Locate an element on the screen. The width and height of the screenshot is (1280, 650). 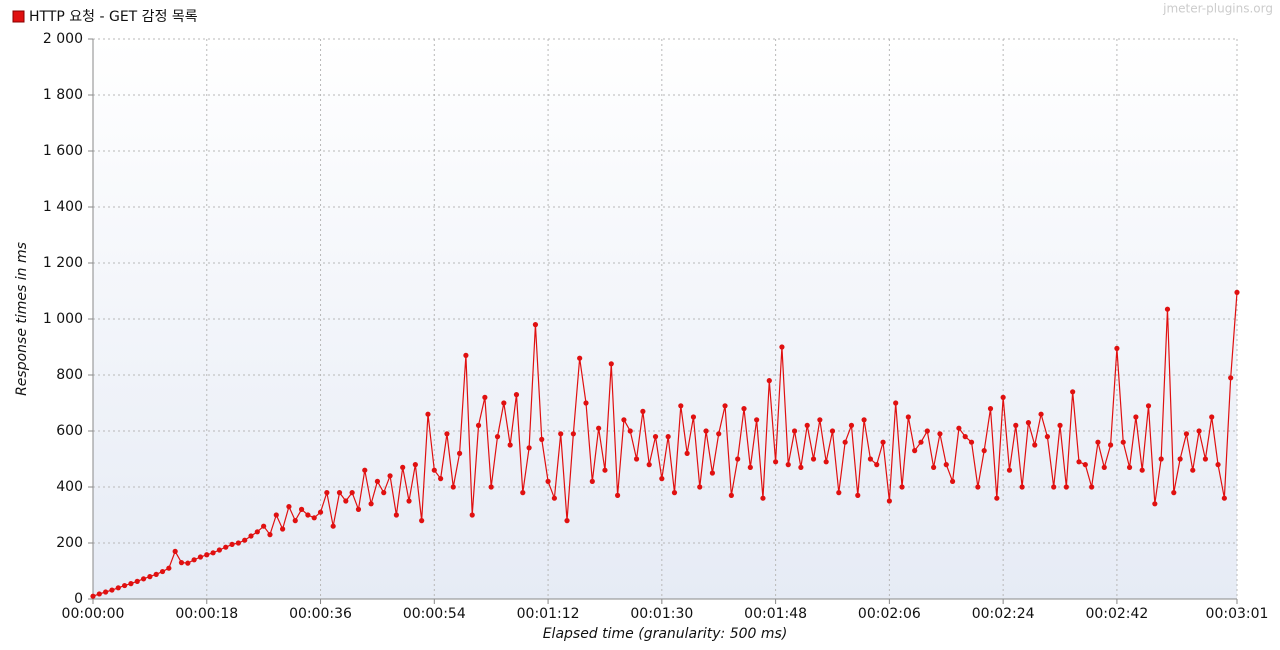
watermark: jmeter-plugins.org is located at coordinates (1217, 9).